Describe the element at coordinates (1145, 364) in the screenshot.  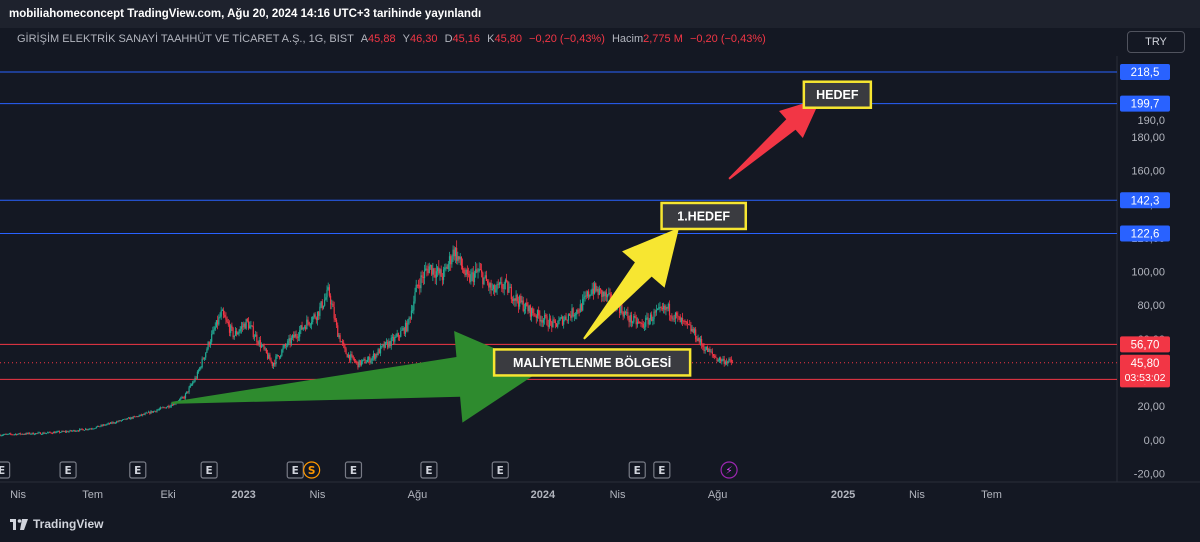
I see `current-price-label: 45,80` at that location.